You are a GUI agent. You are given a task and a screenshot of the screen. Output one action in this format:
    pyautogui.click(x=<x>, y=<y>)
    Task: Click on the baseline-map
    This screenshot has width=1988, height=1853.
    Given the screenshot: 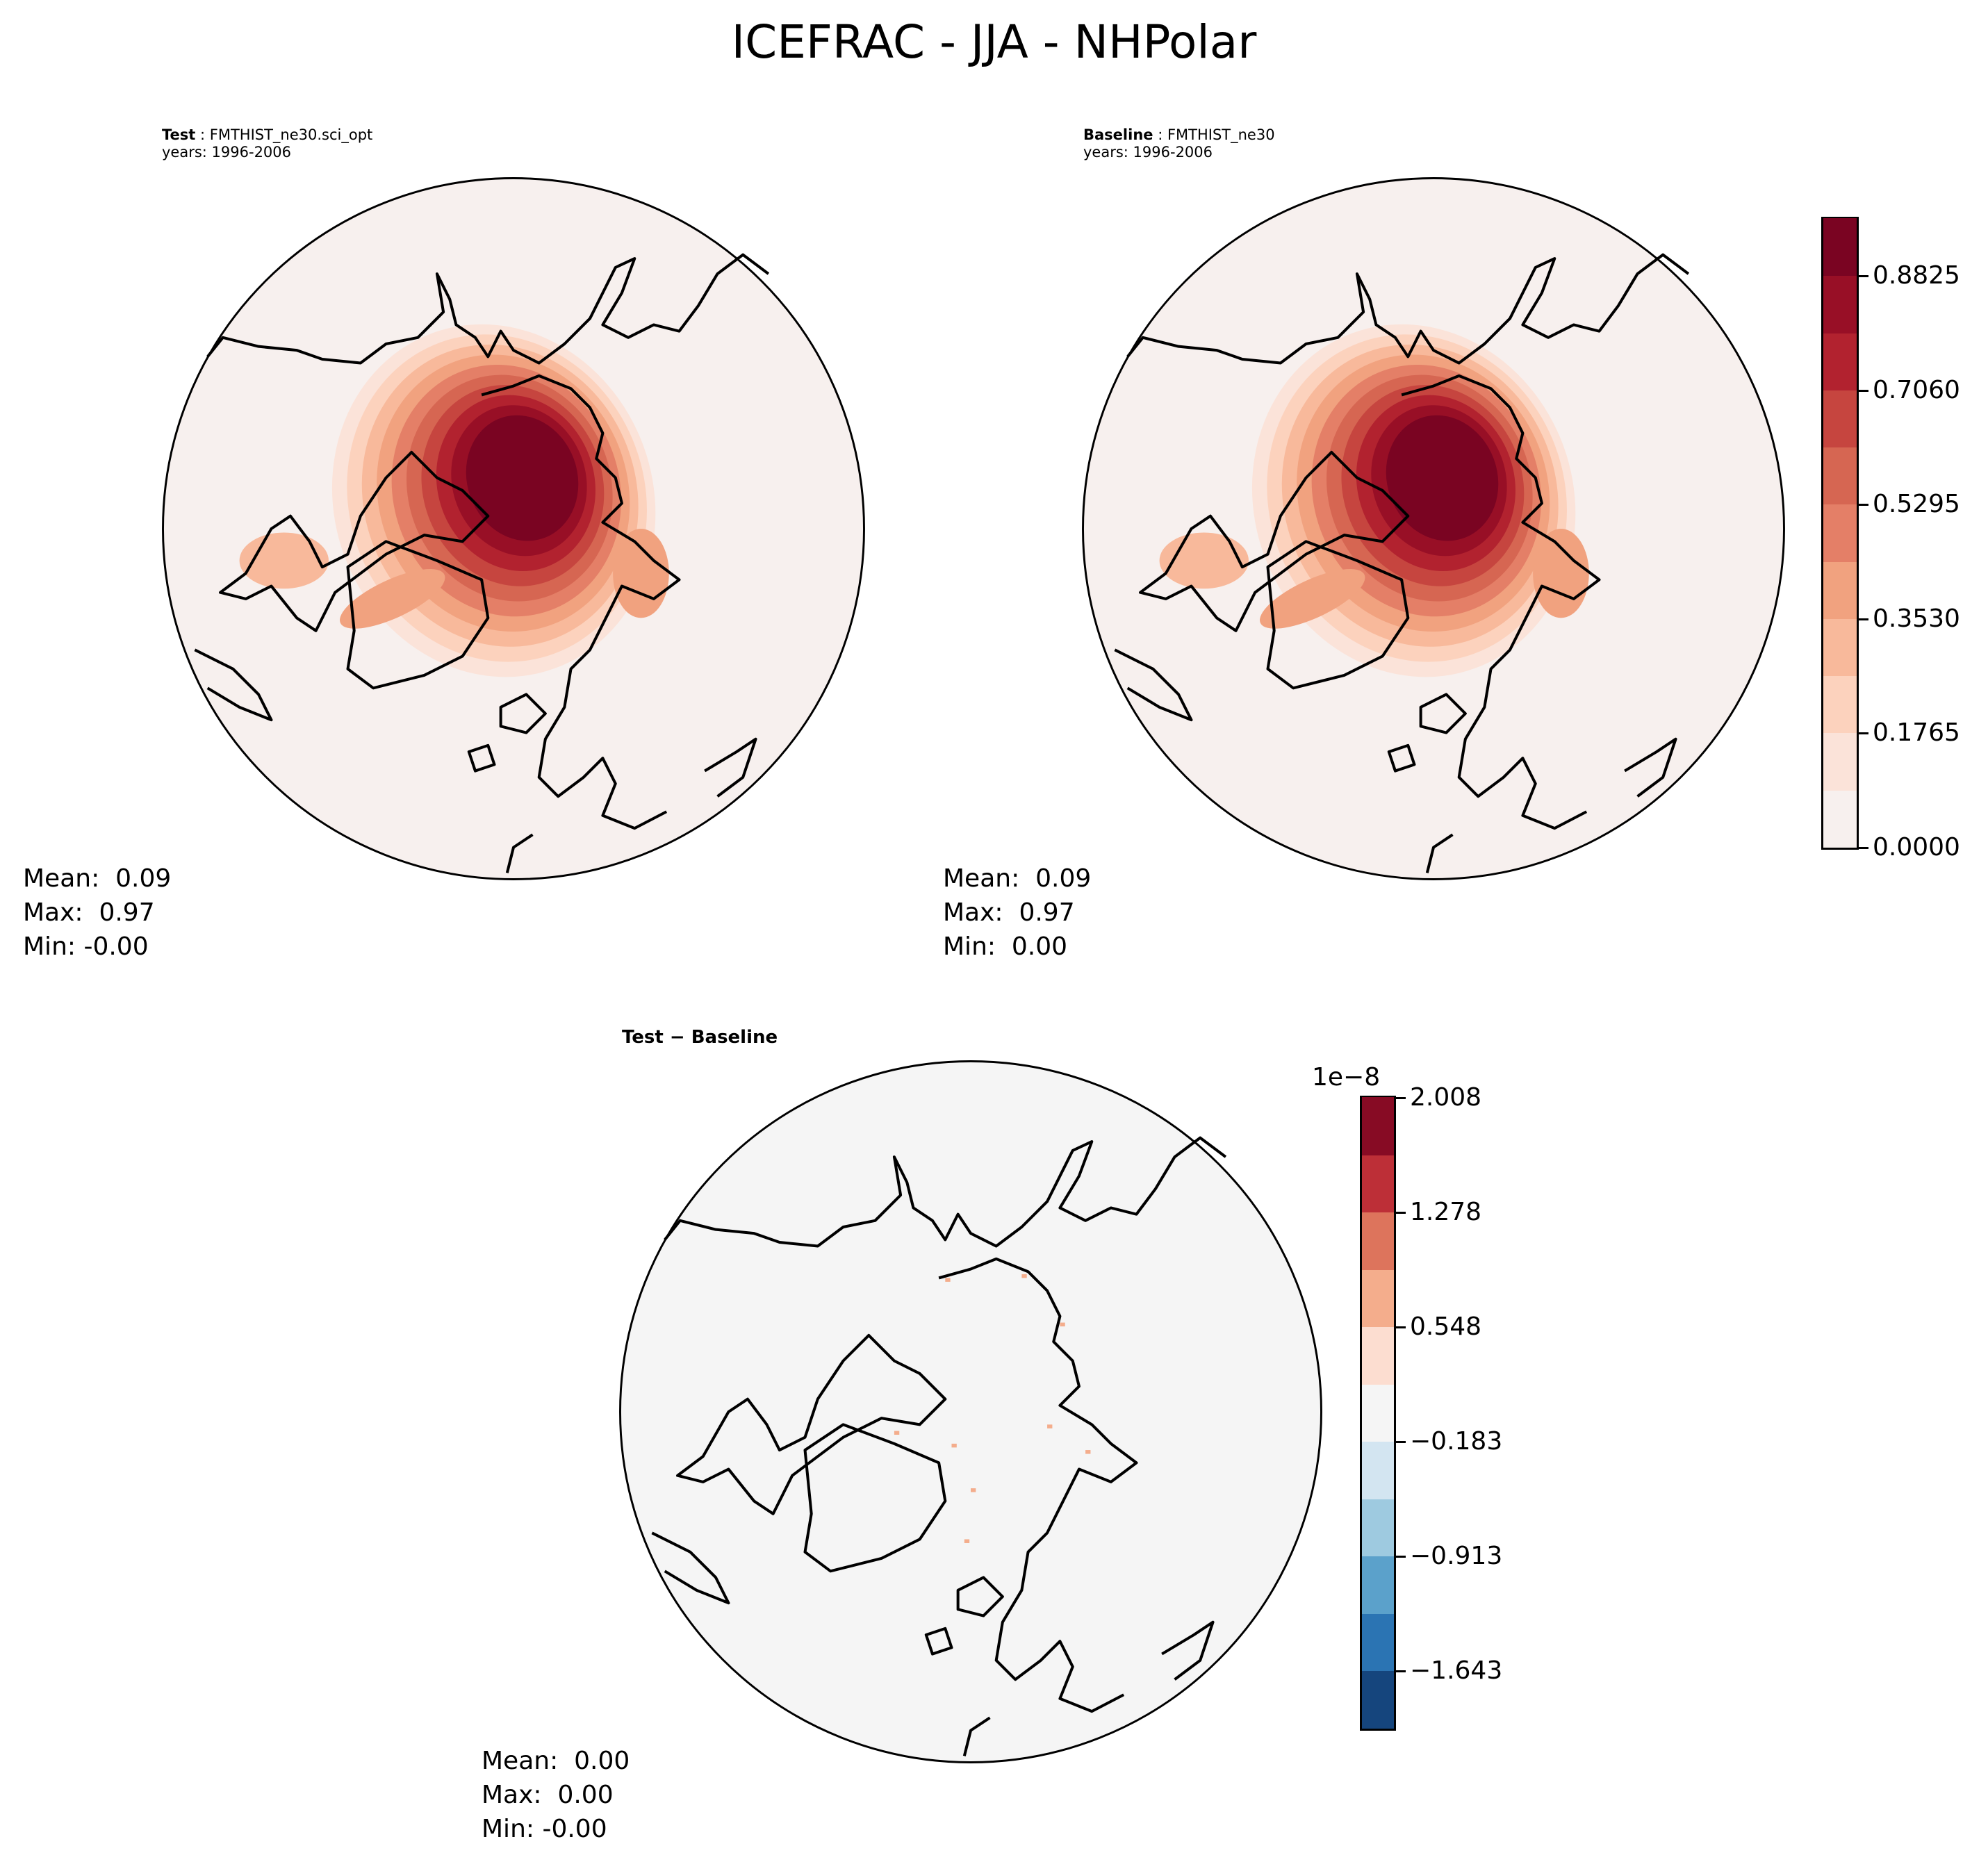 What is the action you would take?
    pyautogui.click(x=1433, y=528)
    